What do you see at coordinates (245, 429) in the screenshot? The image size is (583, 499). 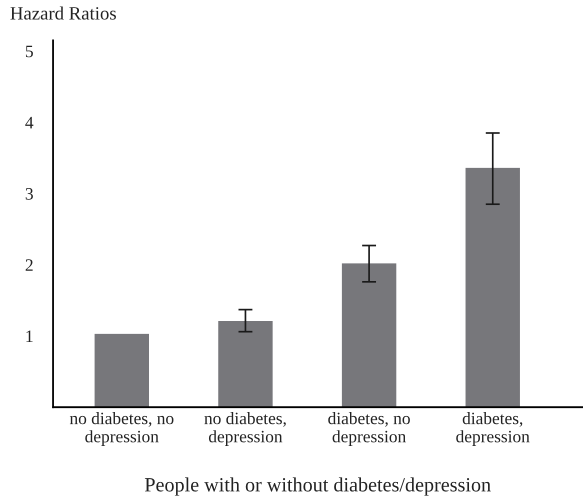 I see `x-tick-label: no diabetes, depression` at bounding box center [245, 429].